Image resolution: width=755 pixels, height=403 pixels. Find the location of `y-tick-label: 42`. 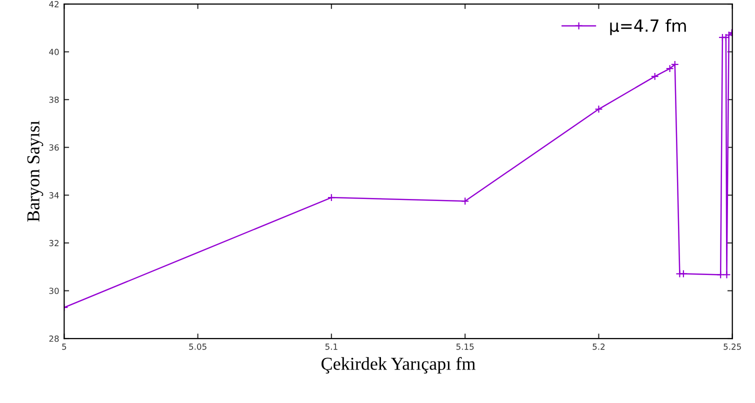

y-tick-label: 42 is located at coordinates (53, 4).